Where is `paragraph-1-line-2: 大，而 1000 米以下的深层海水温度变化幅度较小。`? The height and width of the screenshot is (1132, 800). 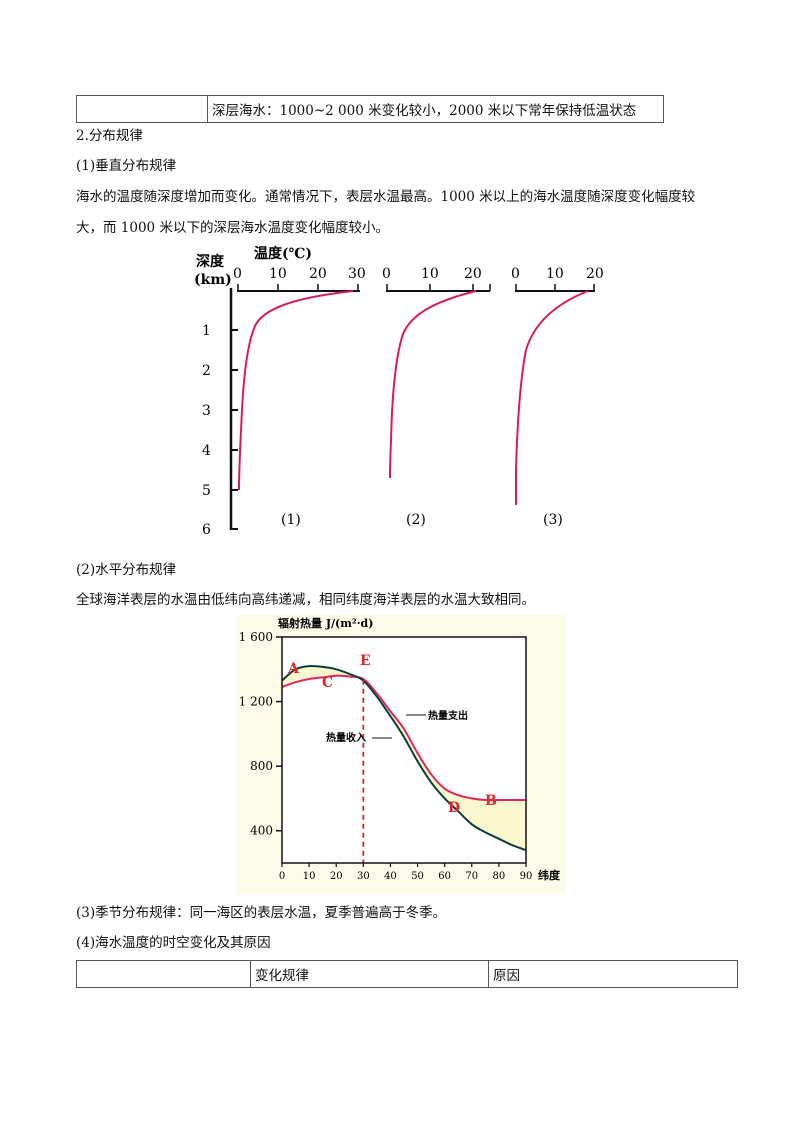 paragraph-1-line-2: 大，而 1000 米以下的深层海水温度变化幅度较小。 is located at coordinates (232, 228).